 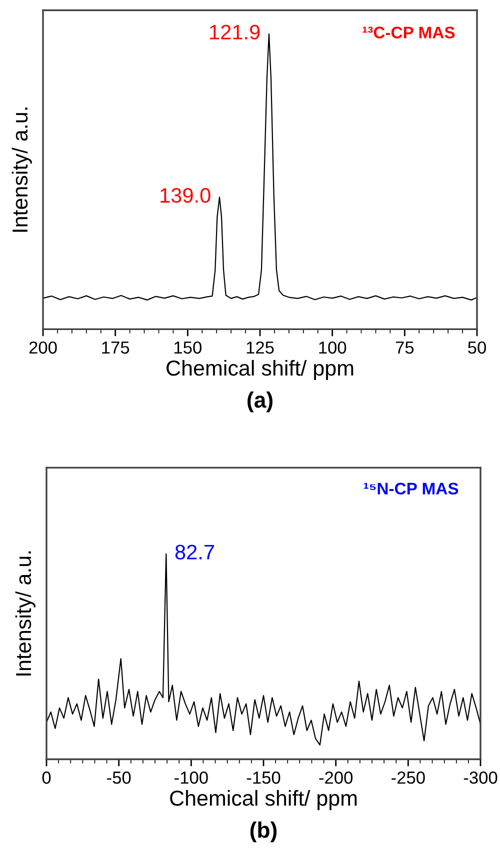 I want to click on annotation: 139.0, so click(x=185, y=195).